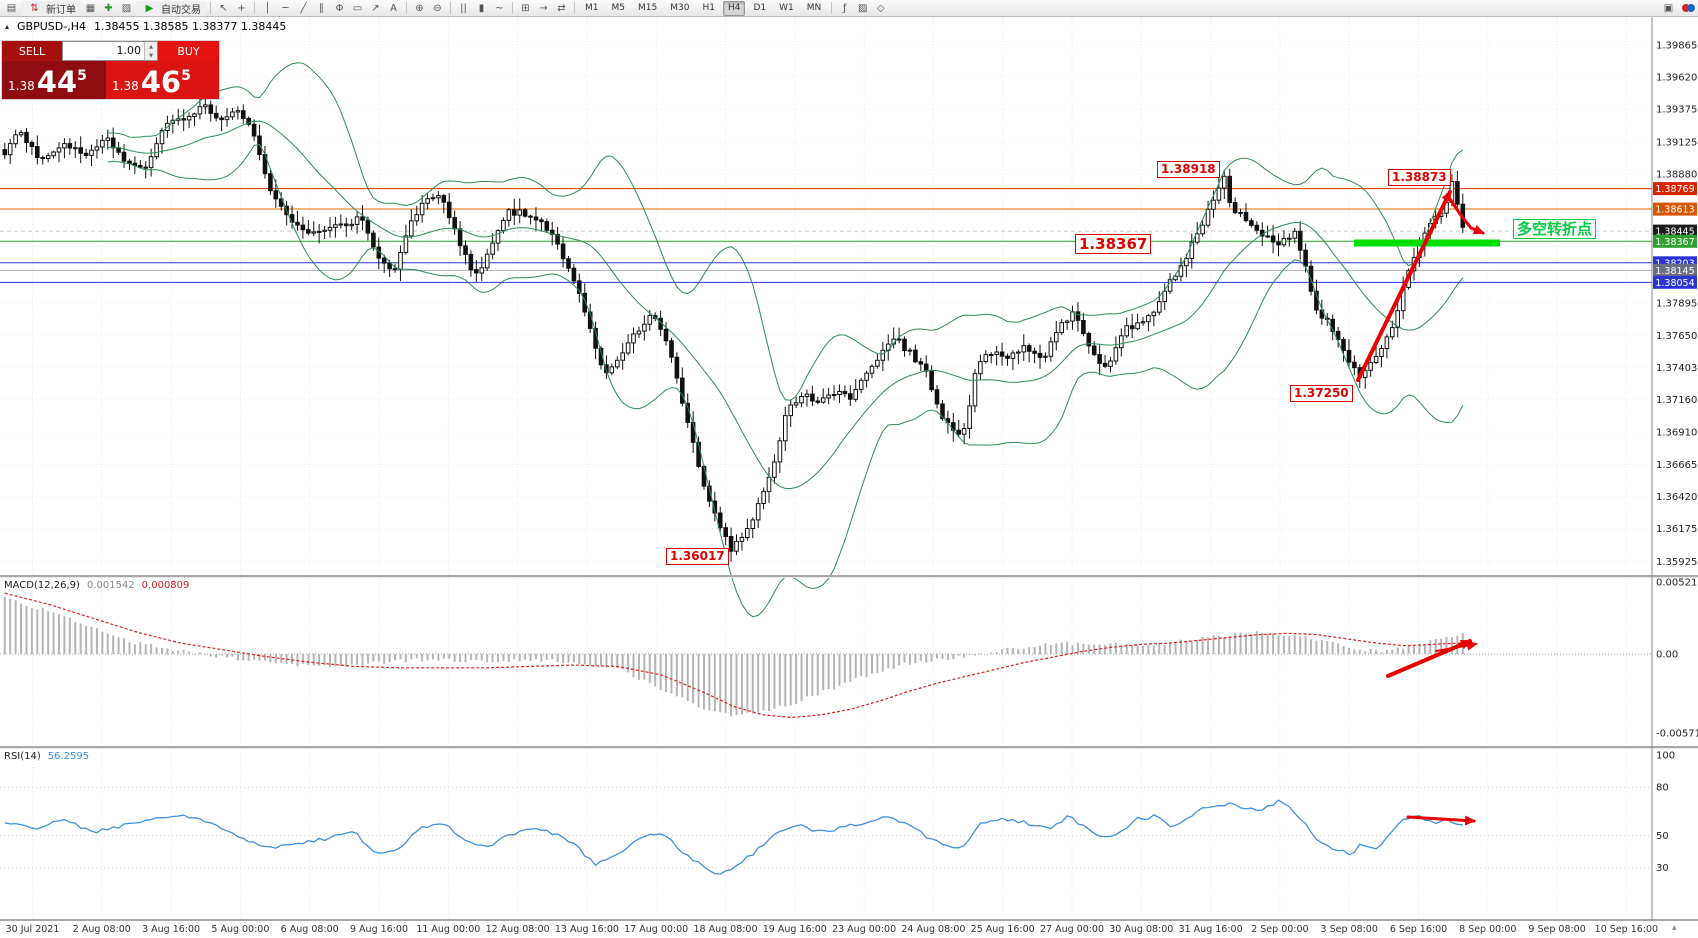 Image resolution: width=1698 pixels, height=938 pixels. Describe the element at coordinates (1674, 189) in the screenshot. I see `svg-text: 1.38769` at that location.